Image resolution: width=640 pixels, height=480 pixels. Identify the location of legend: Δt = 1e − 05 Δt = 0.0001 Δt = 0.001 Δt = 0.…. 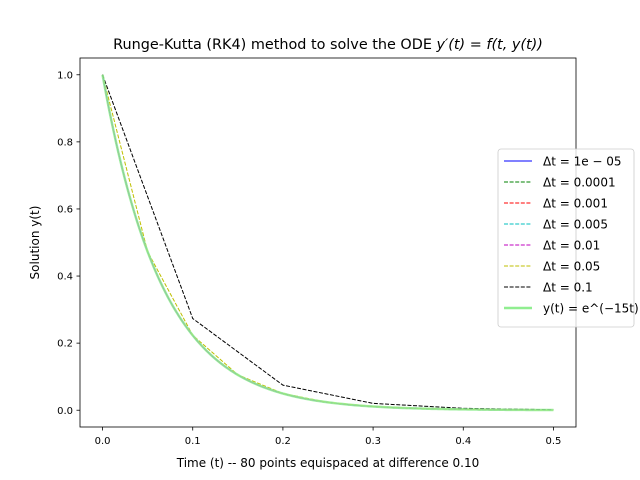
(568, 238).